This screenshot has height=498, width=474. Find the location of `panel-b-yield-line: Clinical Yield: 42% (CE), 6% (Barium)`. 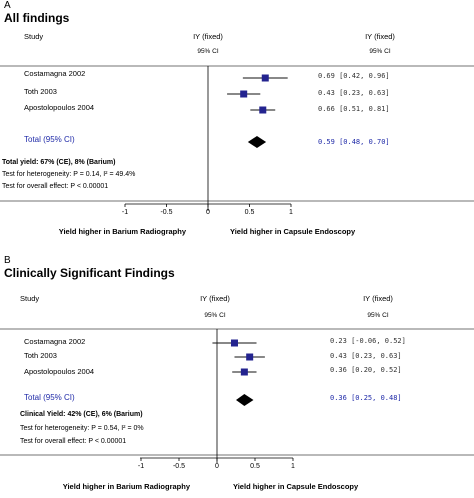

panel-b-yield-line: Clinical Yield: 42% (CE), 6% (Barium) is located at coordinates (81, 414).